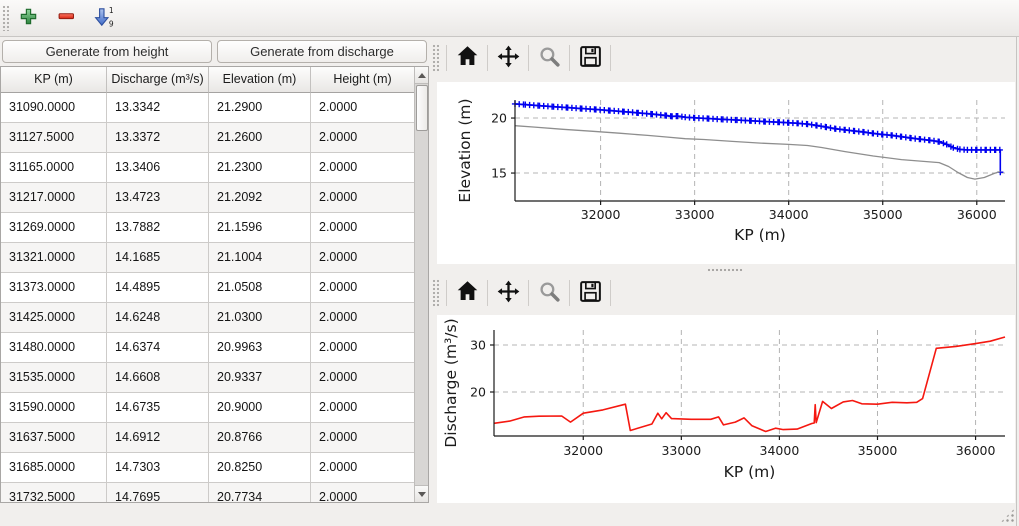 This screenshot has height=526, width=1019. What do you see at coordinates (422, 108) in the screenshot?
I see `scrollbar-thumb` at bounding box center [422, 108].